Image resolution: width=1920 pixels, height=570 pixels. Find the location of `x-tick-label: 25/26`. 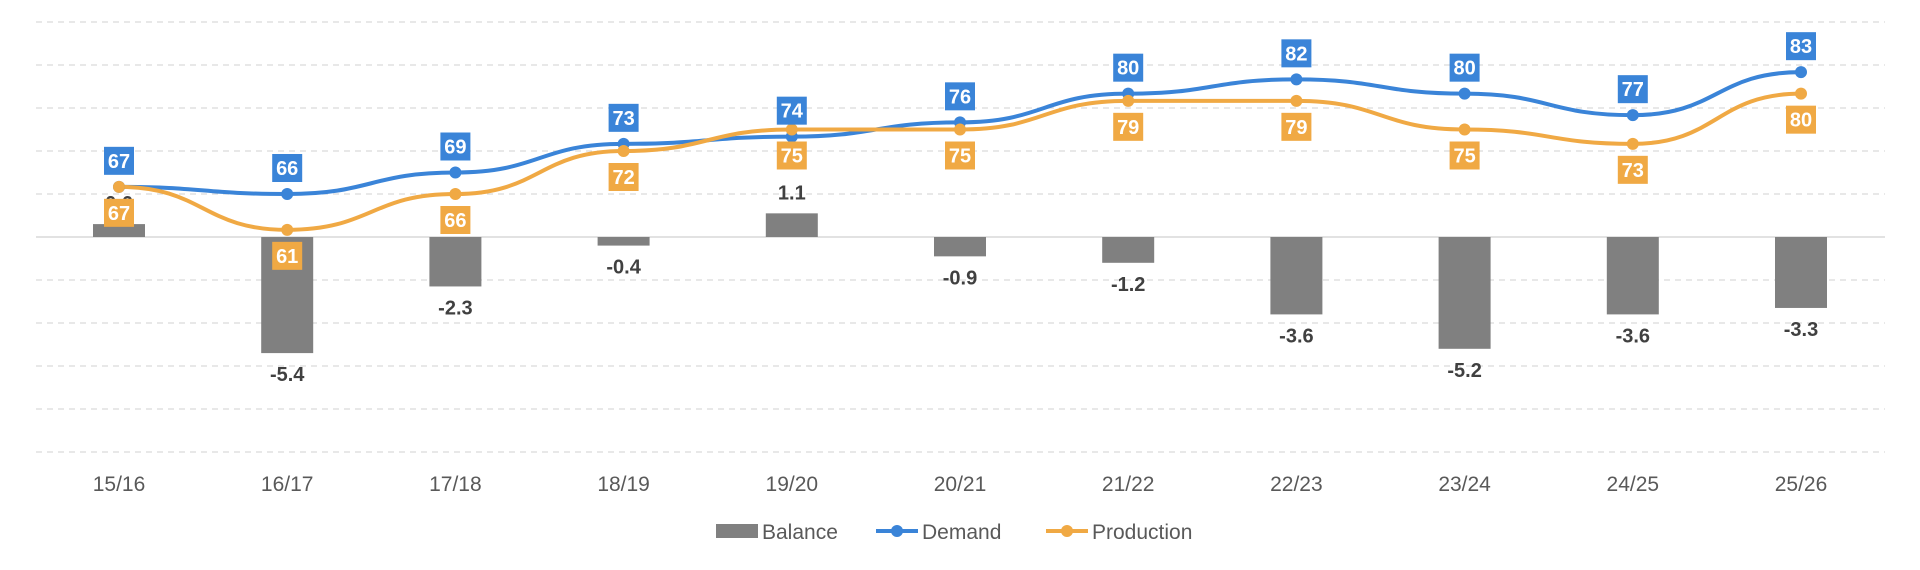

x-tick-label: 25/26 is located at coordinates (1801, 484).